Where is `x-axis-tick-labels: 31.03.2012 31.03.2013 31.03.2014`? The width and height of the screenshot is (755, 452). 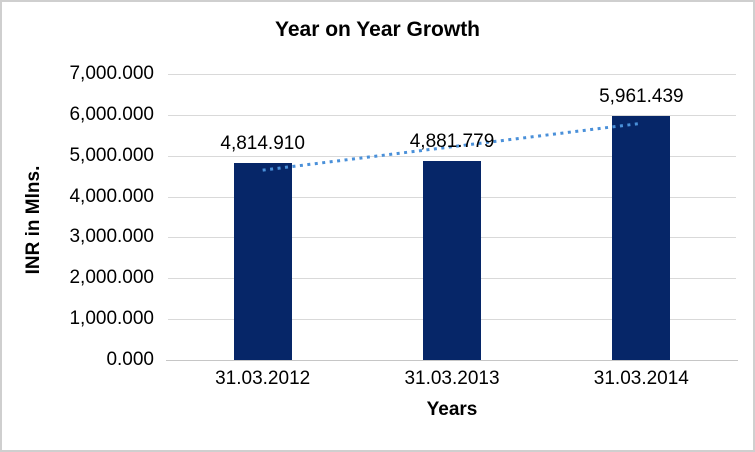 x-axis-tick-labels: 31.03.2012 31.03.2013 31.03.2014 is located at coordinates (377, 380).